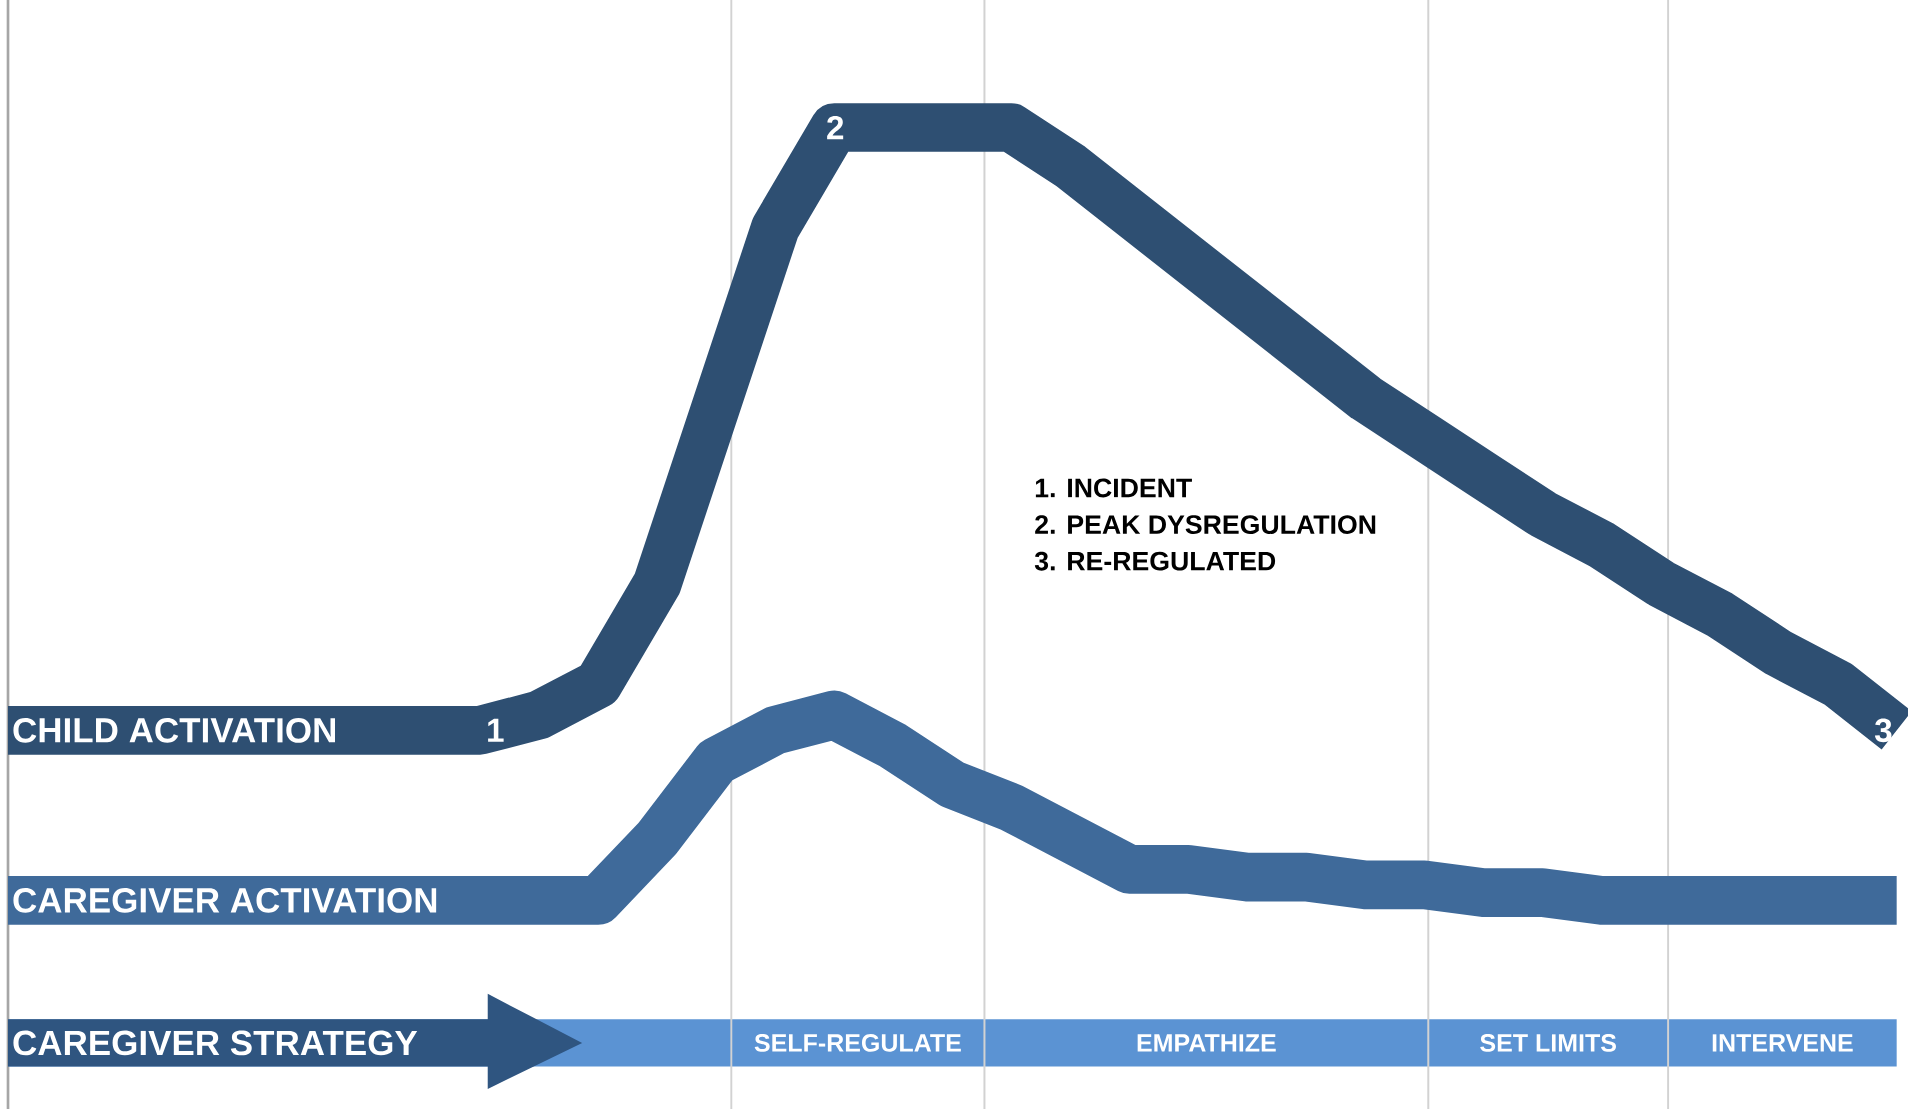 This screenshot has width=1908, height=1109. Describe the element at coordinates (1205, 525) in the screenshot. I see `annotation: 2. PEAK DYSREGULATION` at that location.